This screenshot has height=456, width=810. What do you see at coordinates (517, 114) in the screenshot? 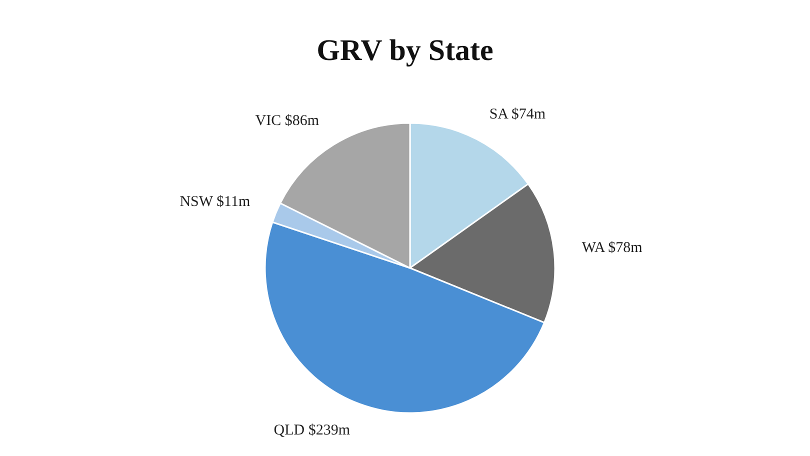
I see `slice-label: SA $74m` at bounding box center [517, 114].